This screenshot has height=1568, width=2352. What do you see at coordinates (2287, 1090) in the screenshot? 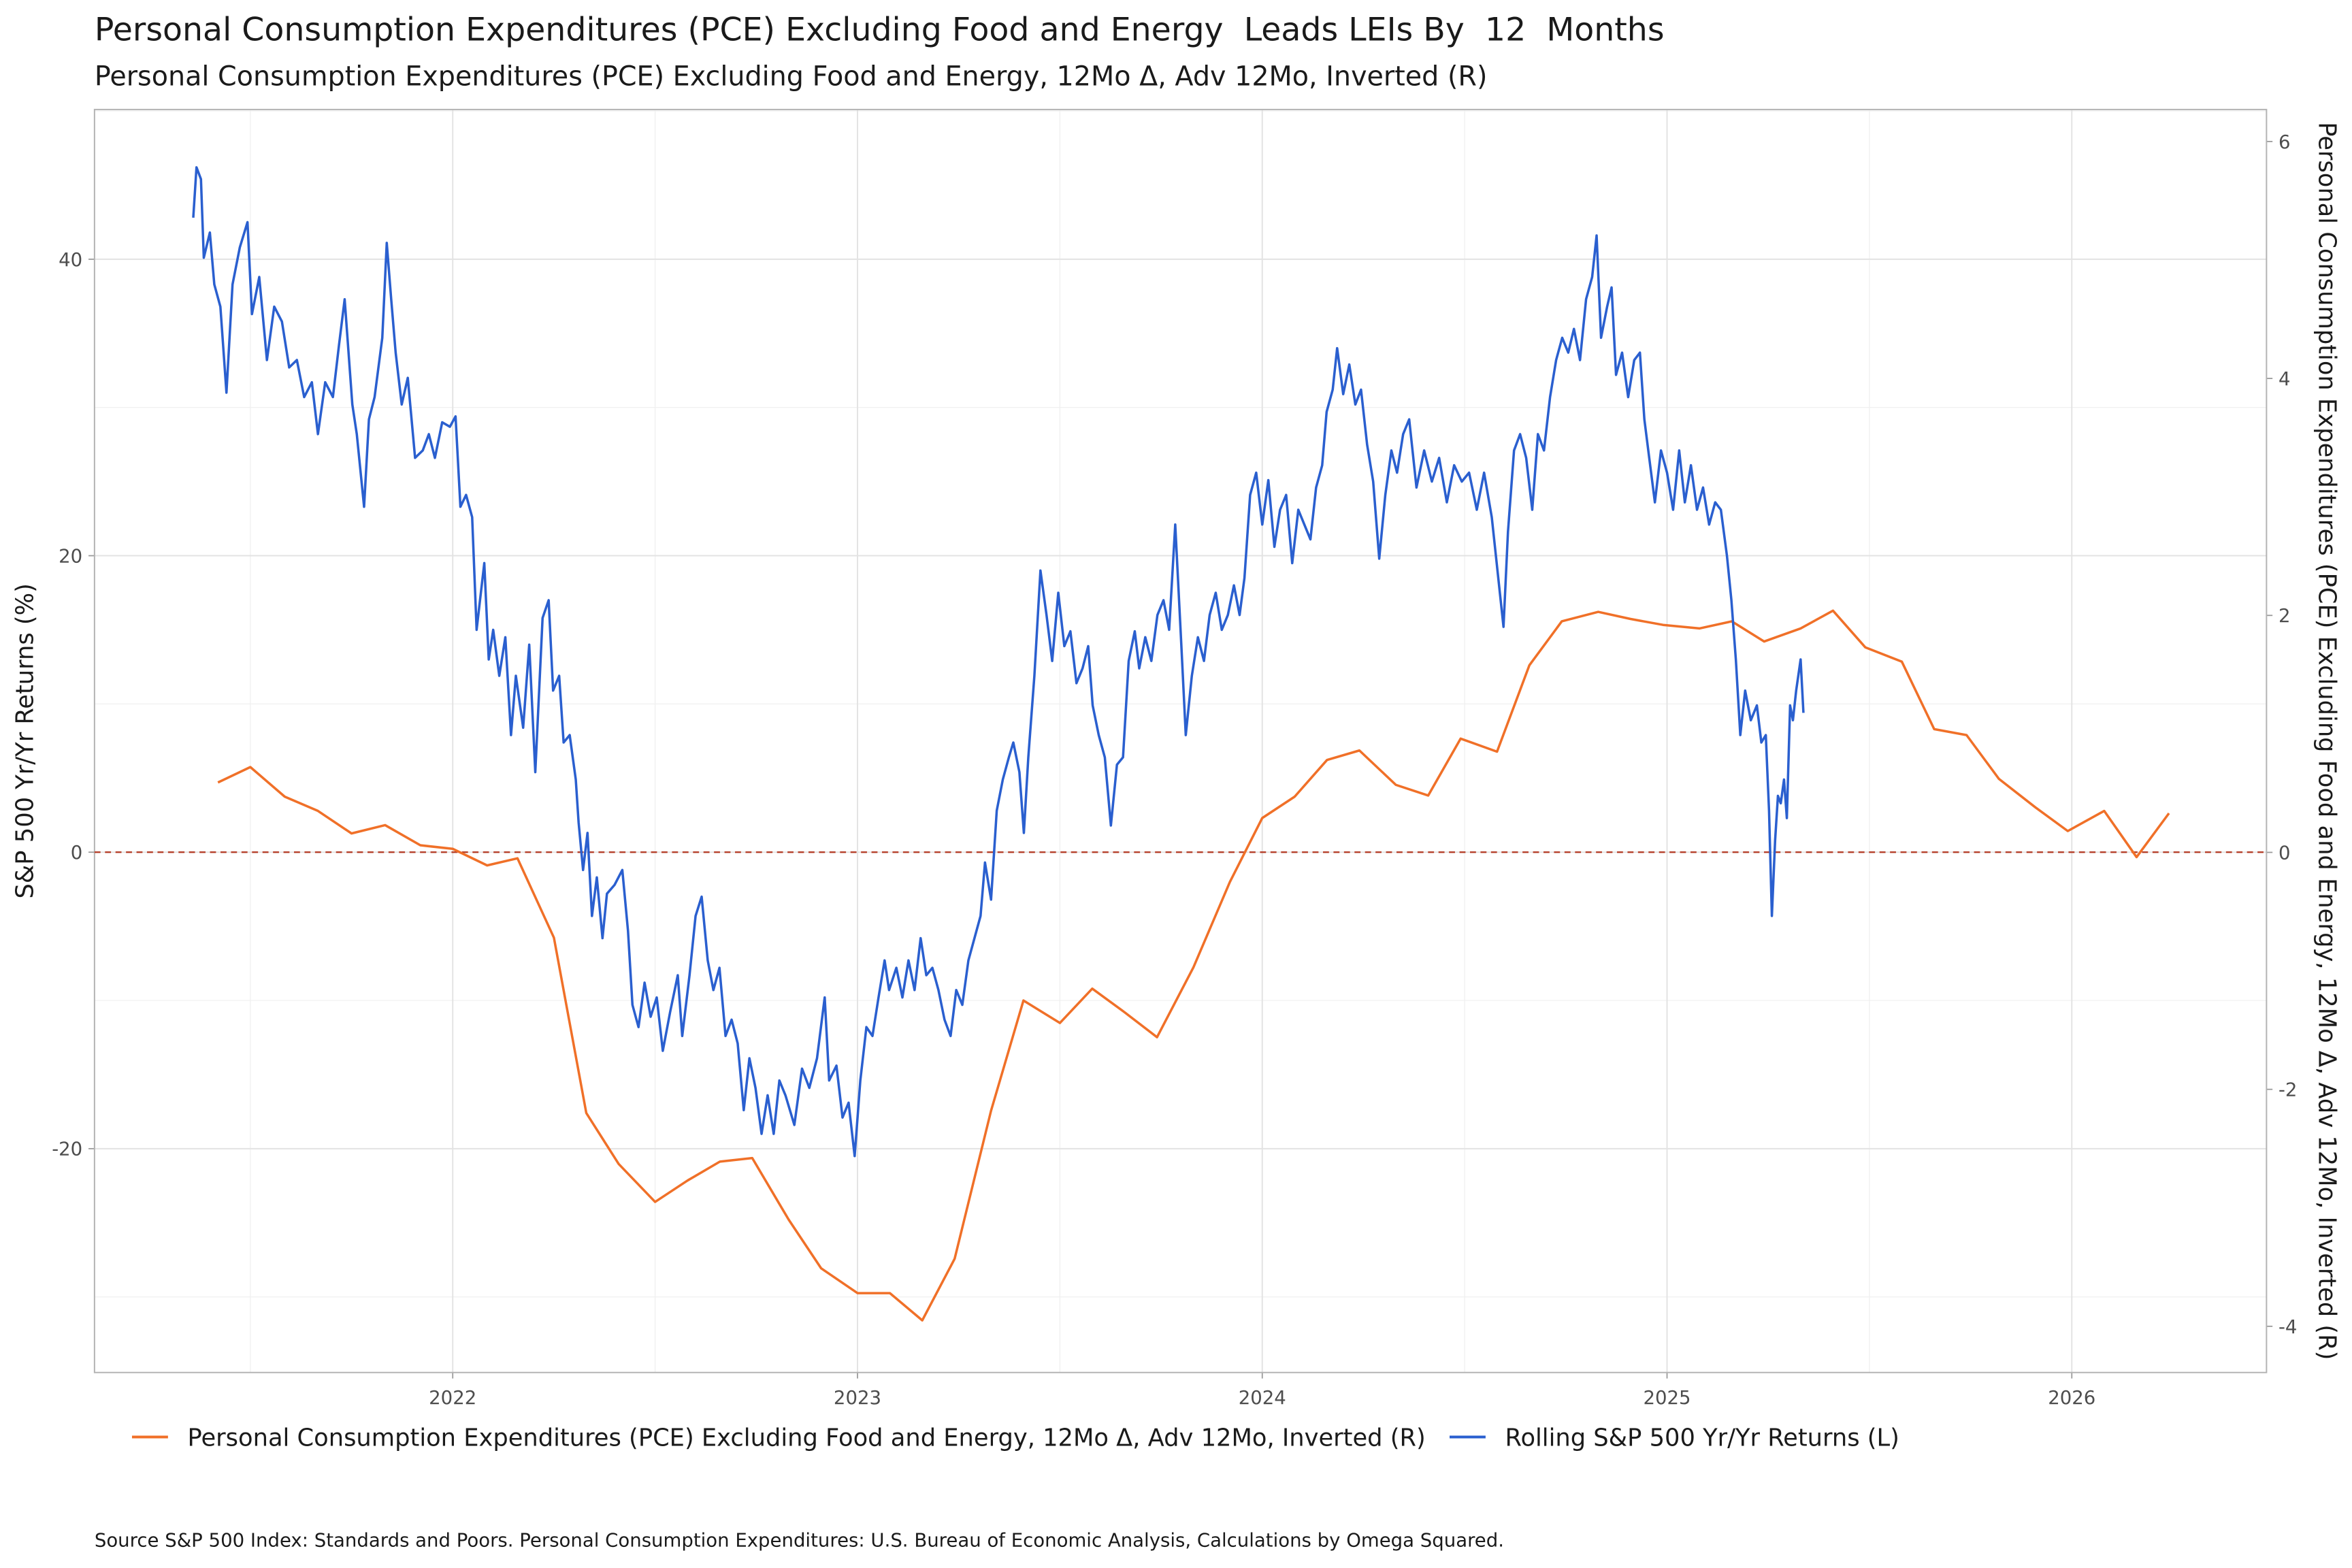
I see `y2-tick-label: -2` at bounding box center [2287, 1090].